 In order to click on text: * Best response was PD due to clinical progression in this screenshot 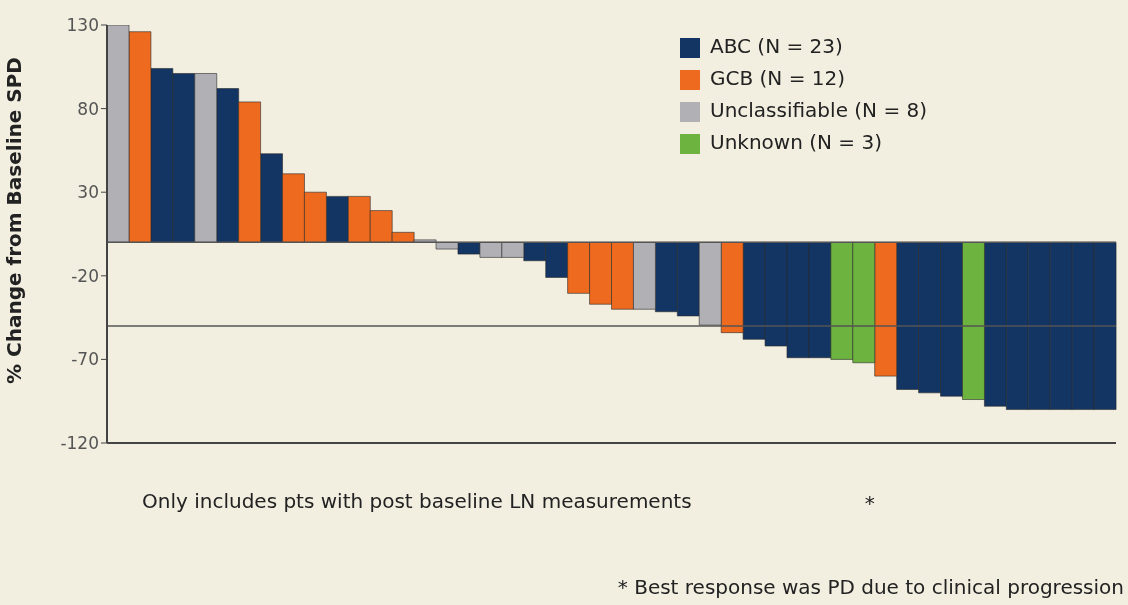, I will do `click(870, 587)`.